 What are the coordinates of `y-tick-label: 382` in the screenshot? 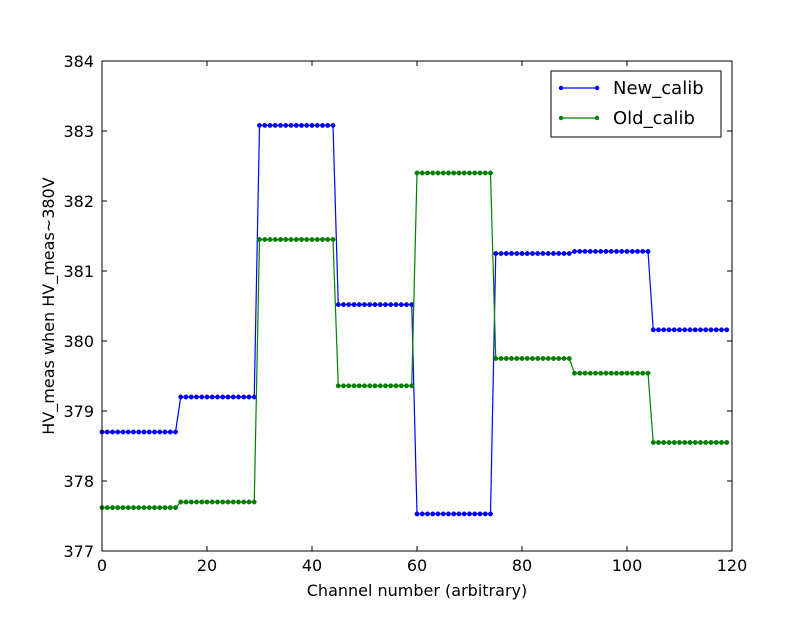 It's located at (78, 201).